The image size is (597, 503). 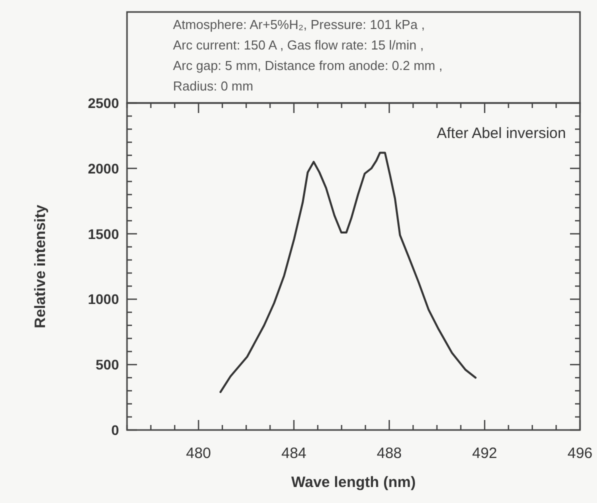 I want to click on x-axis-title: Wave length (nm), so click(x=353, y=482).